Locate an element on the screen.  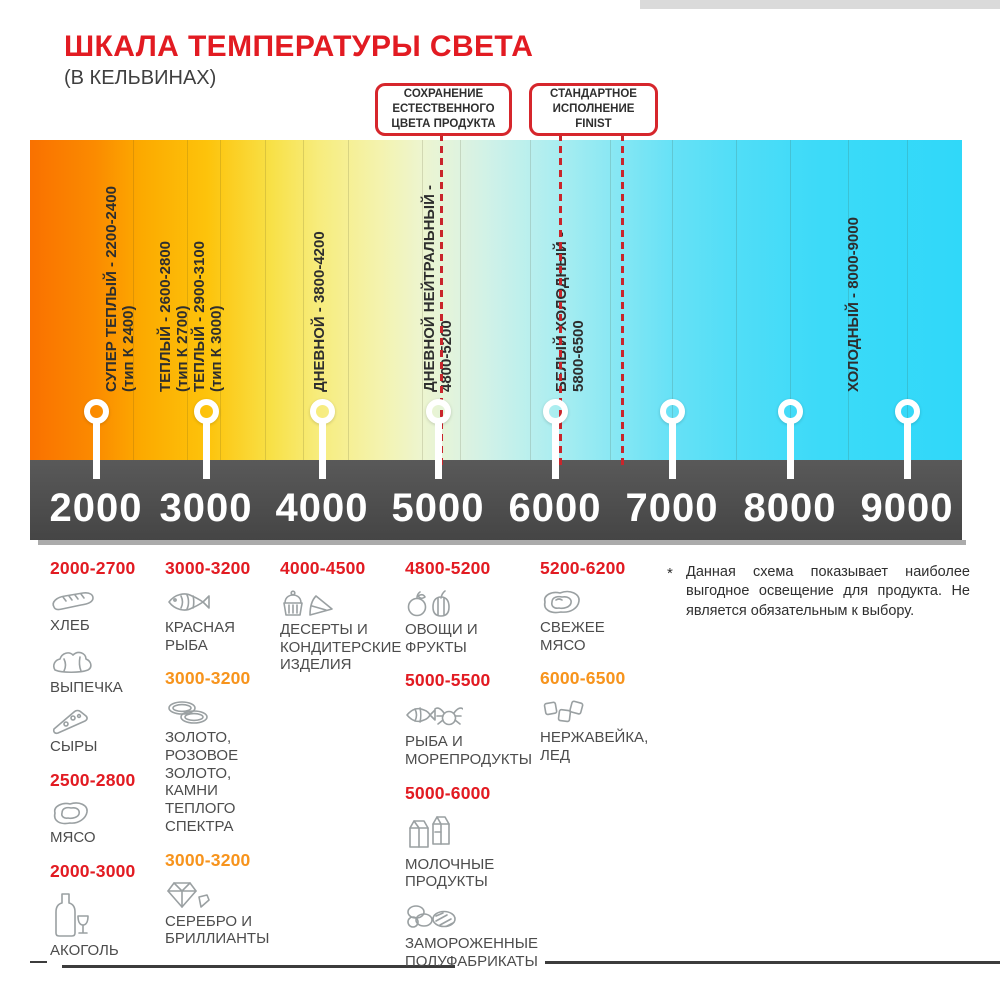
zone-label: ДНЕВНОЙ - 3800-4200 is located at coordinates (319, 311).